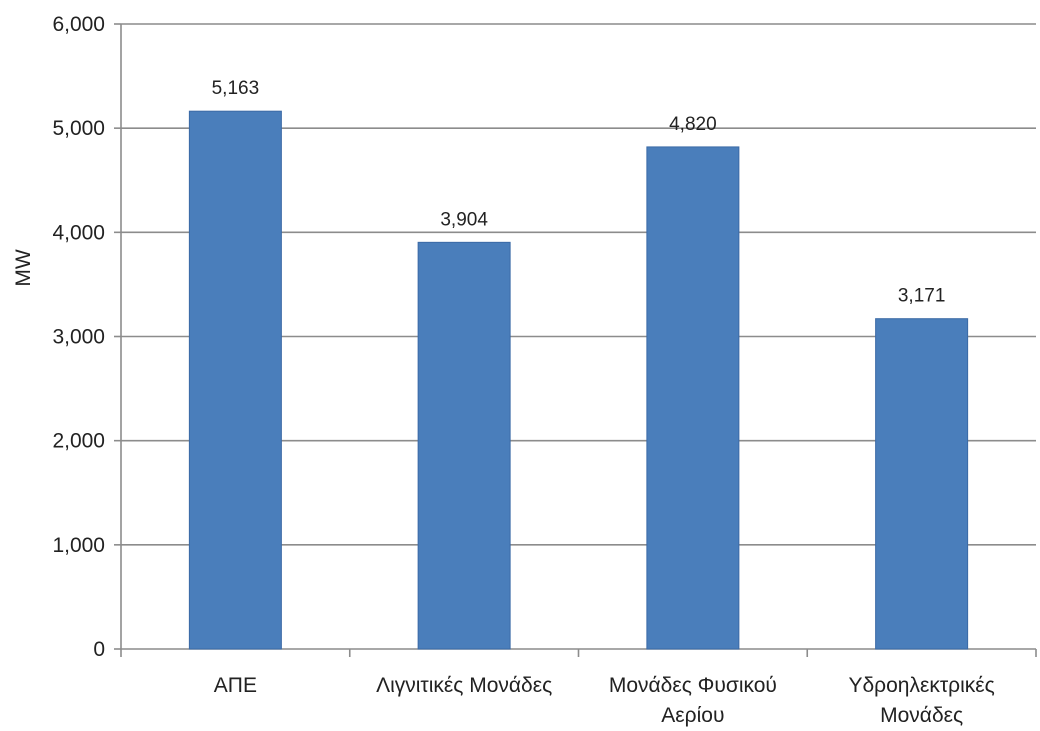  I want to click on y-axis-title: MW, so click(23, 267).